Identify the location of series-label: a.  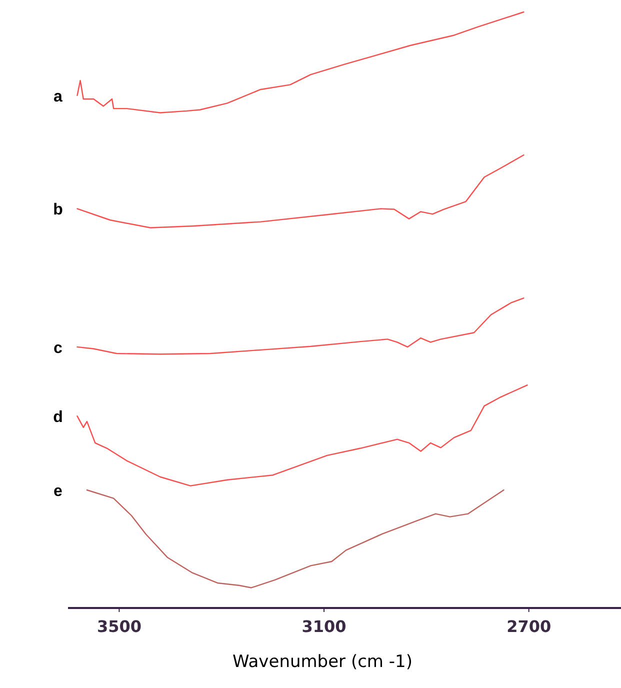
(58, 97).